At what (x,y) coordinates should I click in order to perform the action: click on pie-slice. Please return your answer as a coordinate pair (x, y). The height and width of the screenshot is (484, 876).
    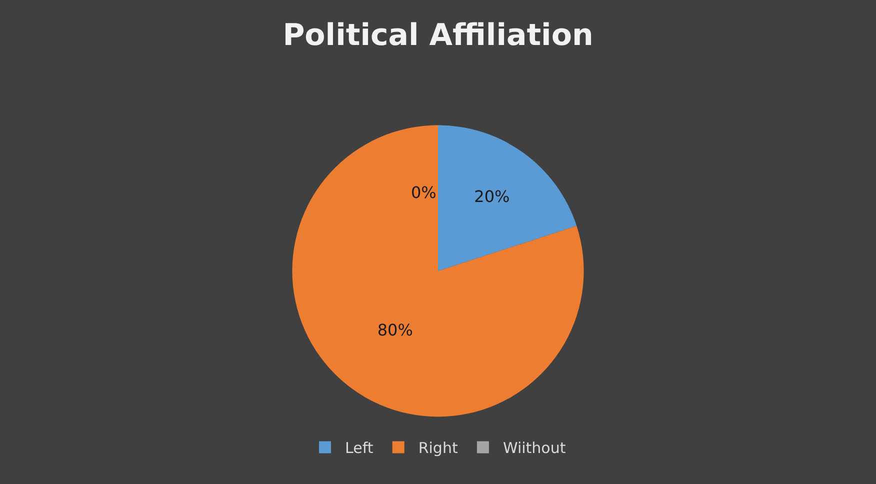
    Looking at the image, I should click on (507, 198).